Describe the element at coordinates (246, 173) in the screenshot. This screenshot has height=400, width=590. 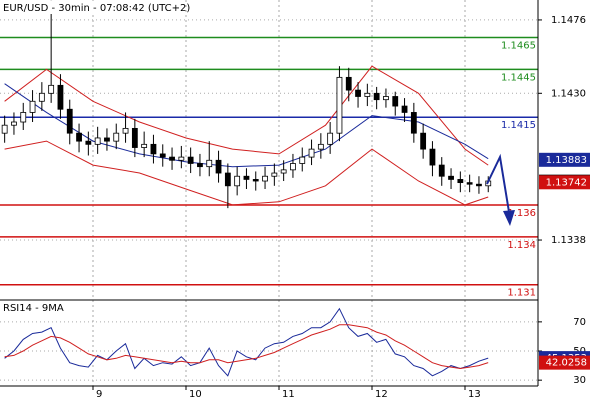
I see `overlay-line` at that location.